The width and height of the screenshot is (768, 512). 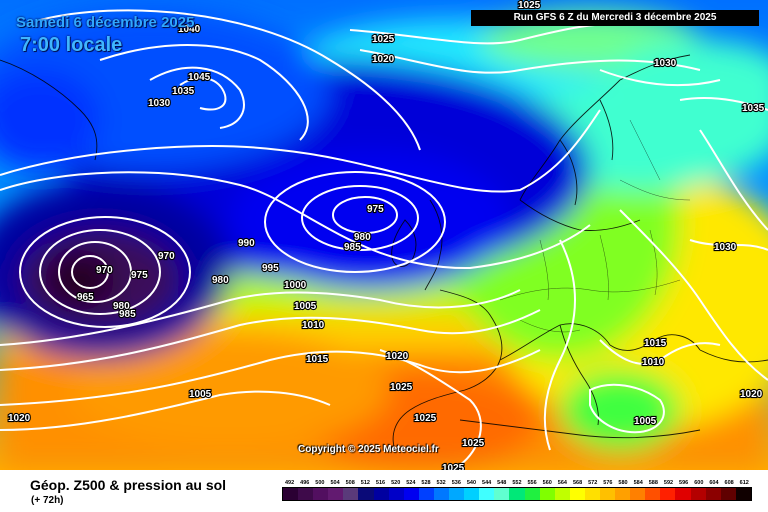 I want to click on legend-value: 536, so click(x=456, y=483).